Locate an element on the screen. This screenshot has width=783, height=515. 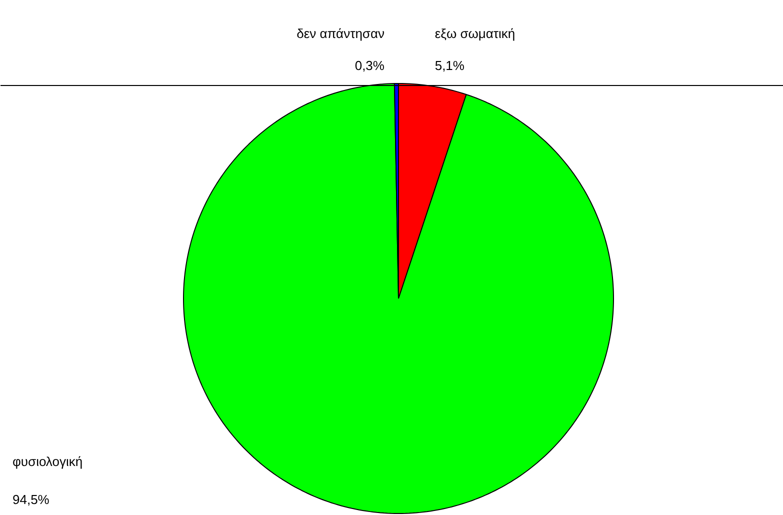
data-label: 0,3% is located at coordinates (369, 65).